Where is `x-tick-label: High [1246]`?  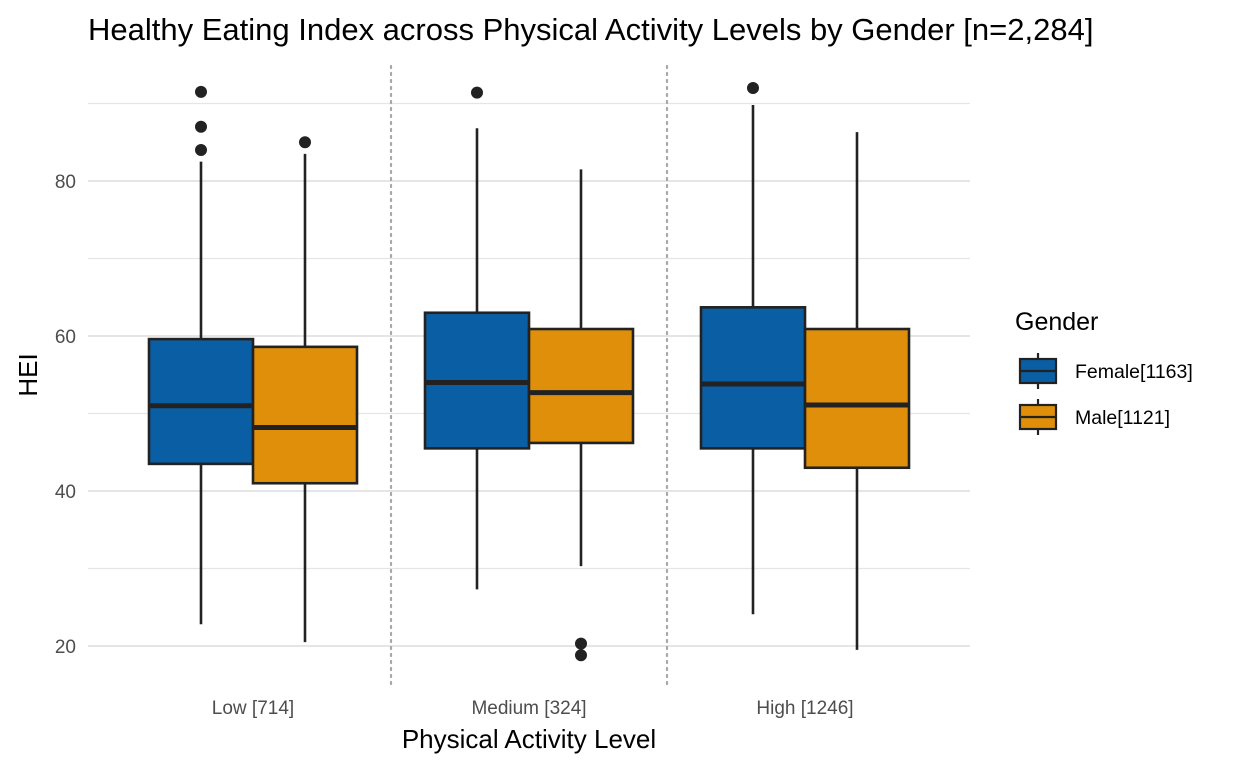
x-tick-label: High [1246] is located at coordinates (804, 708).